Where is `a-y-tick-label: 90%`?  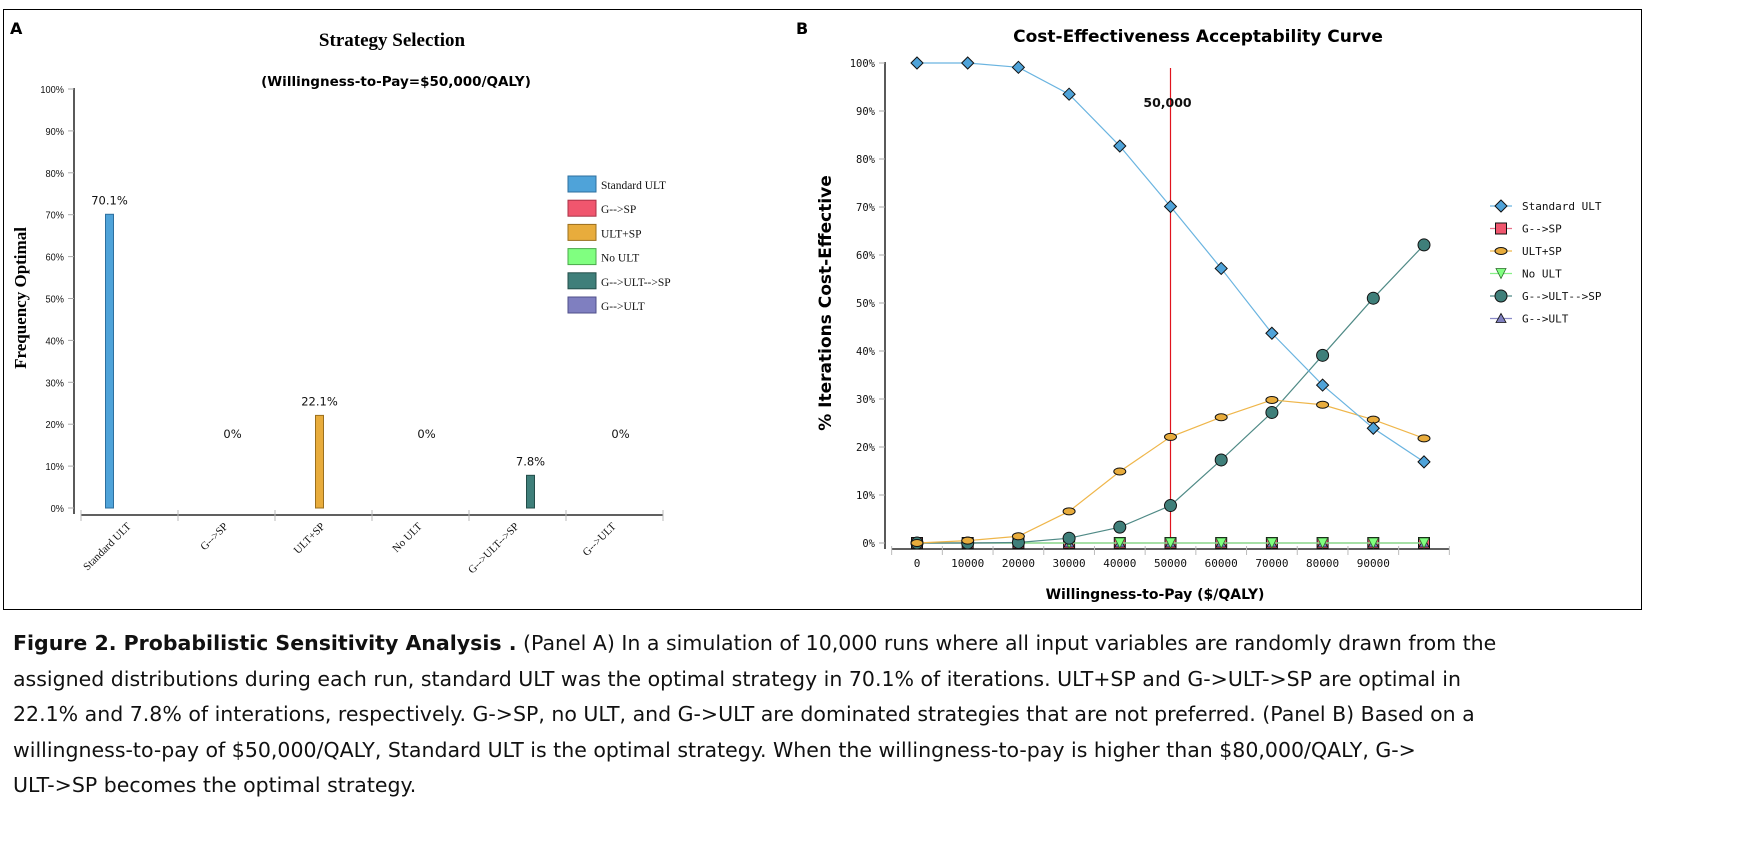
a-y-tick-label: 90% is located at coordinates (55, 132).